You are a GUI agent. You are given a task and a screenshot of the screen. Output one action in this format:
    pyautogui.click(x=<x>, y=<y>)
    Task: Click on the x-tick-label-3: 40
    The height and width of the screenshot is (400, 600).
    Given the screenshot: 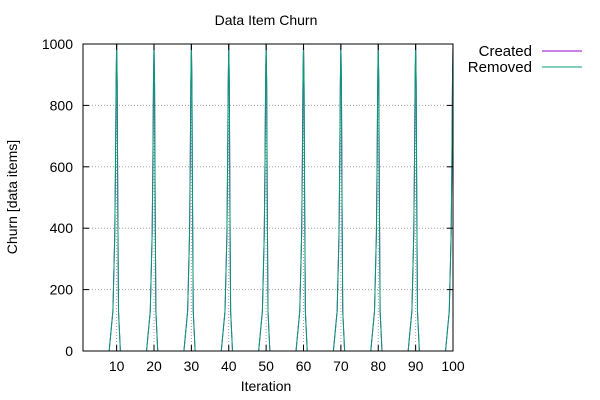 What is the action you would take?
    pyautogui.click(x=229, y=366)
    